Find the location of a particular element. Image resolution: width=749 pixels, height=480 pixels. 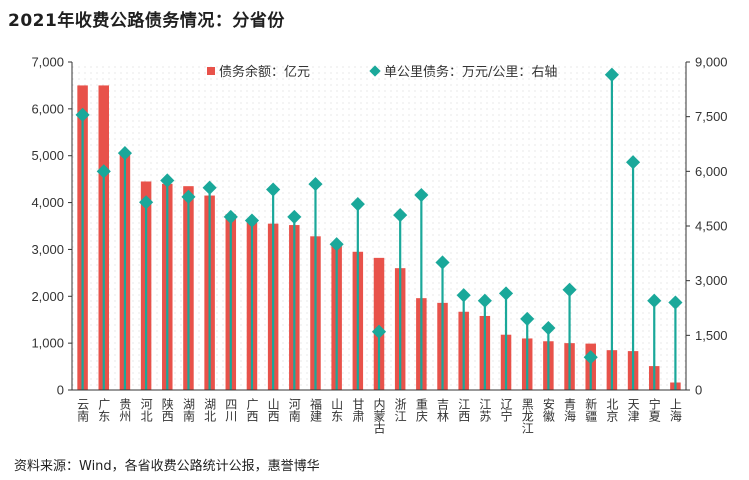

category-label-15: 内蒙古 is located at coordinates (379, 416).